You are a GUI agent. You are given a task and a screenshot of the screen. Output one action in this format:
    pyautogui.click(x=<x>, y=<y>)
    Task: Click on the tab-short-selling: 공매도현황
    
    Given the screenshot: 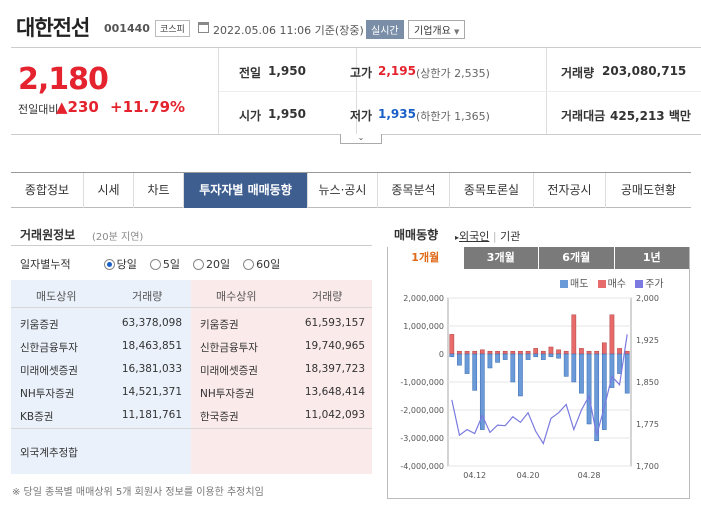 What is the action you would take?
    pyautogui.click(x=648, y=190)
    